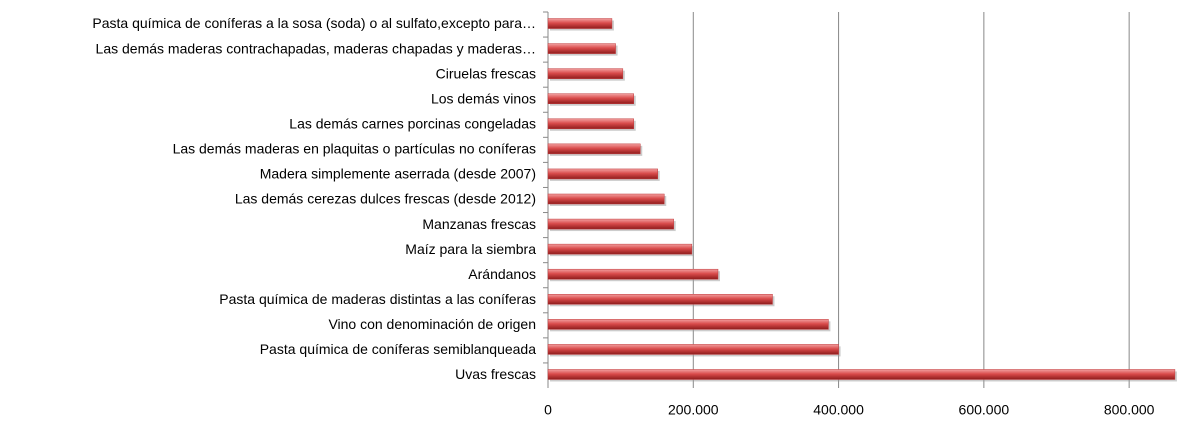 Image resolution: width=1188 pixels, height=426 pixels. What do you see at coordinates (693, 410) in the screenshot?
I see `x-tick-label: 200.000` at bounding box center [693, 410].